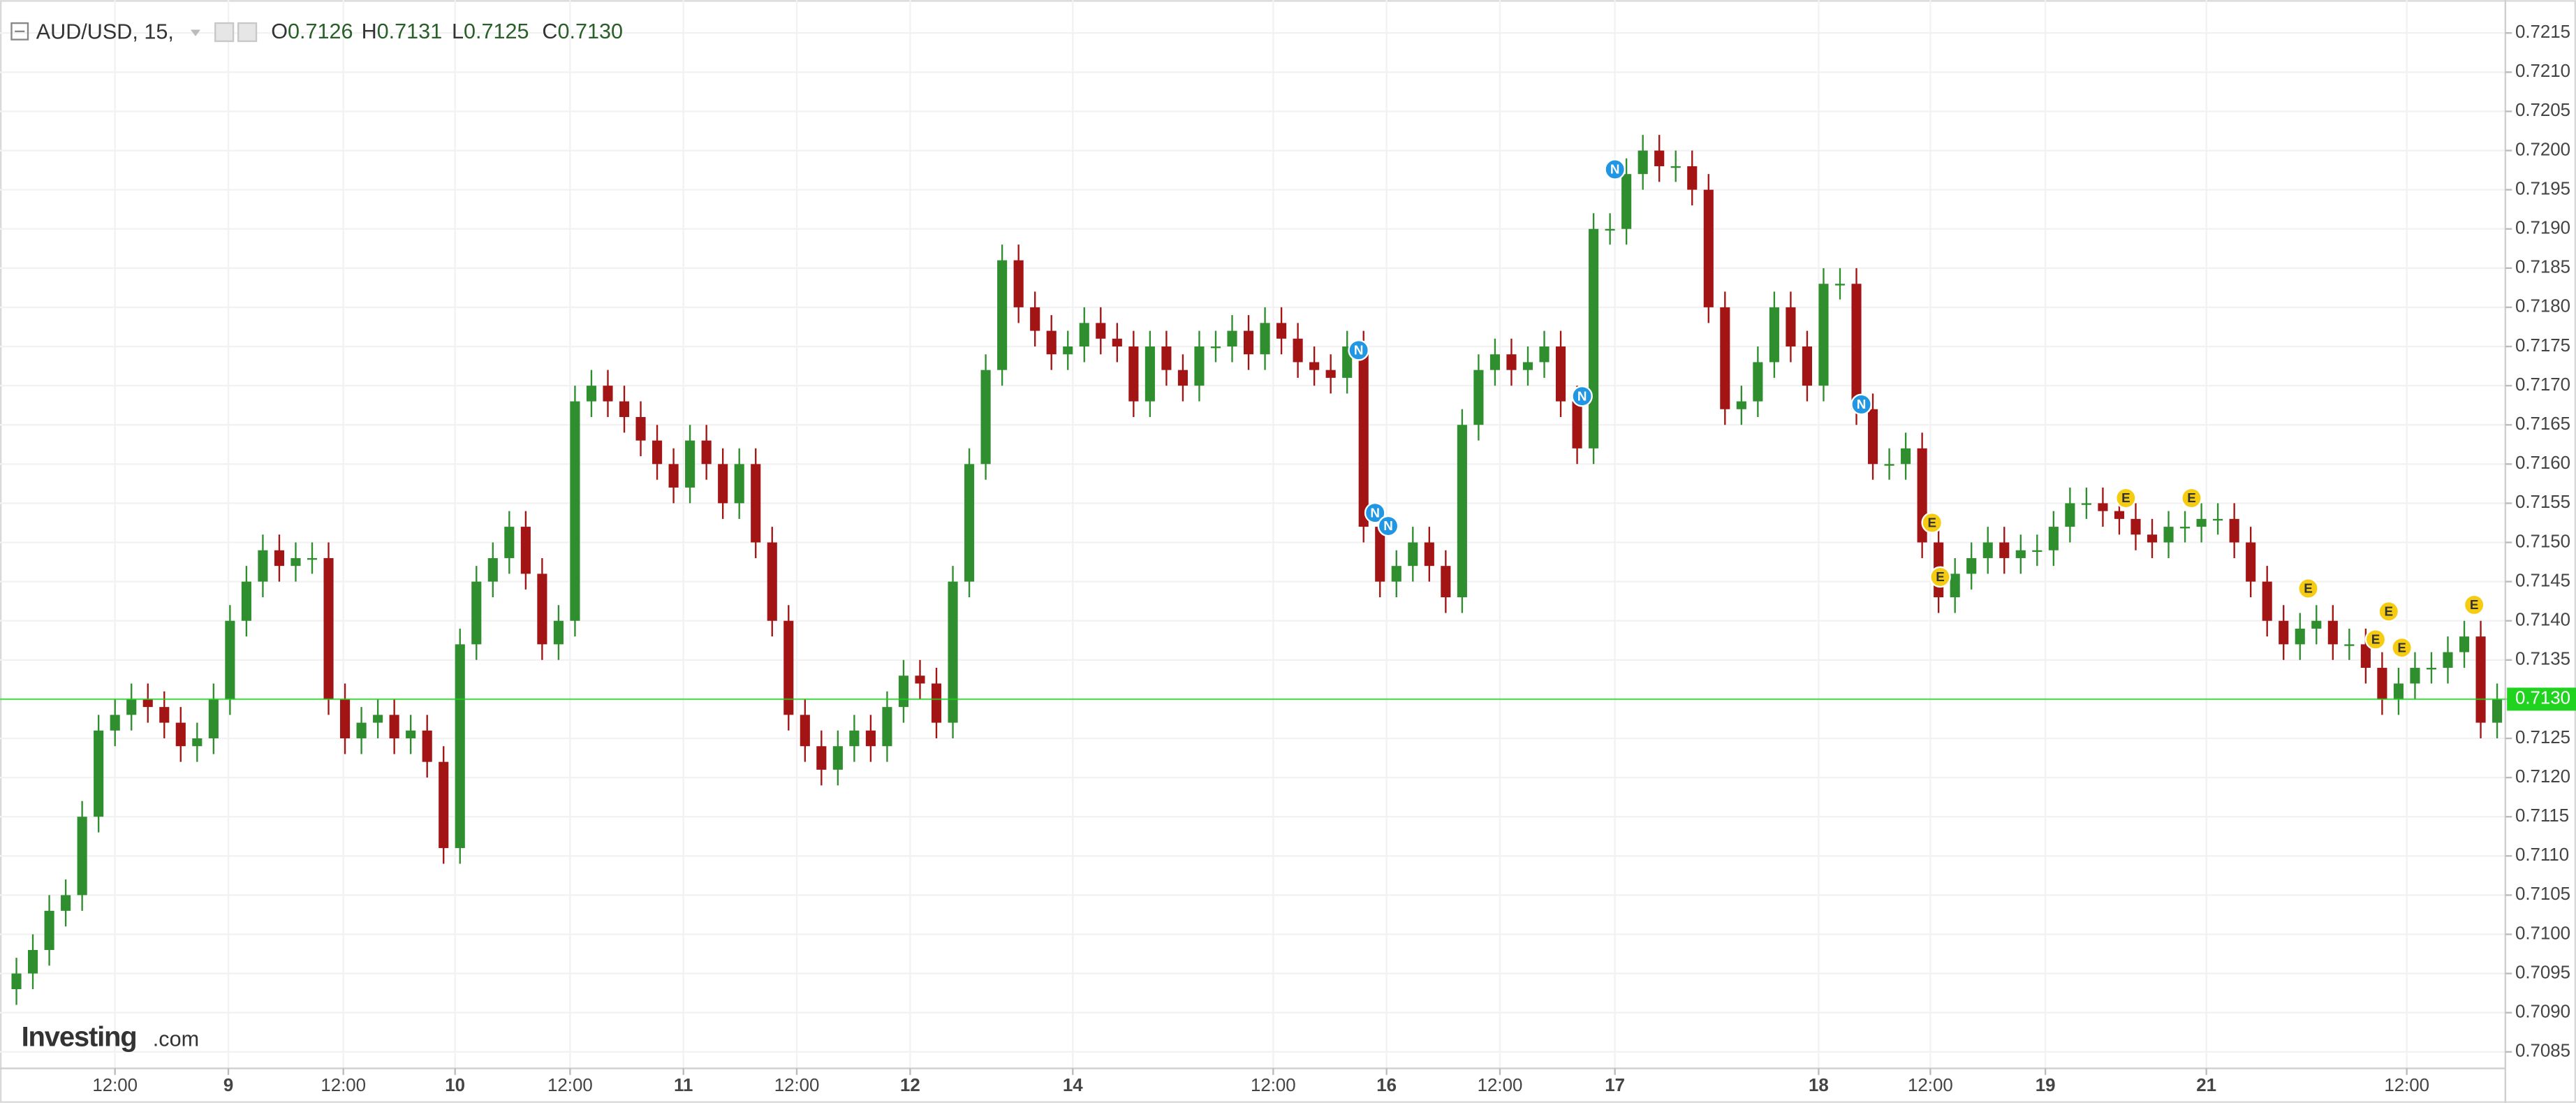  What do you see at coordinates (2542, 385) in the screenshot?
I see `y-tick-label: 0.7170` at bounding box center [2542, 385].